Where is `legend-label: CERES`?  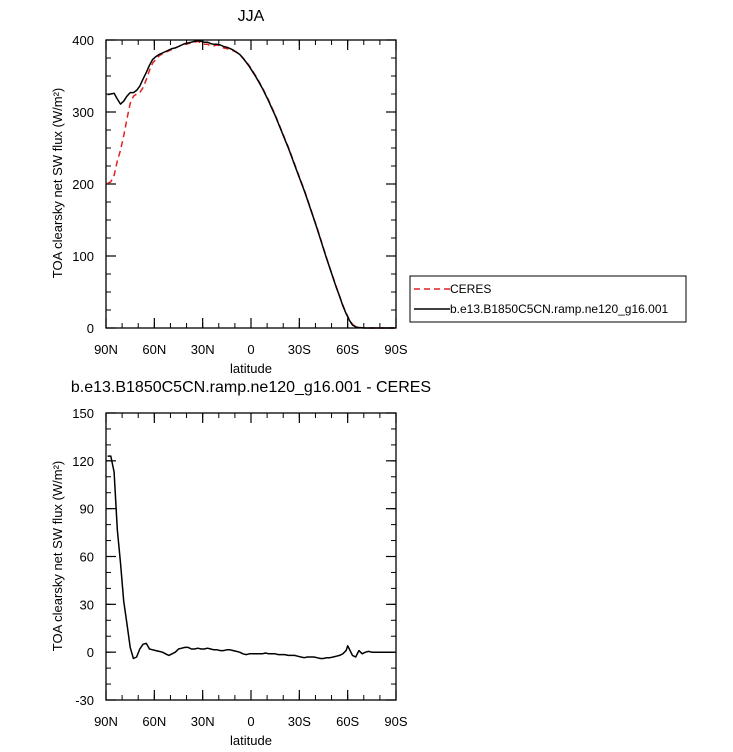 legend-label: CERES is located at coordinates (470, 289).